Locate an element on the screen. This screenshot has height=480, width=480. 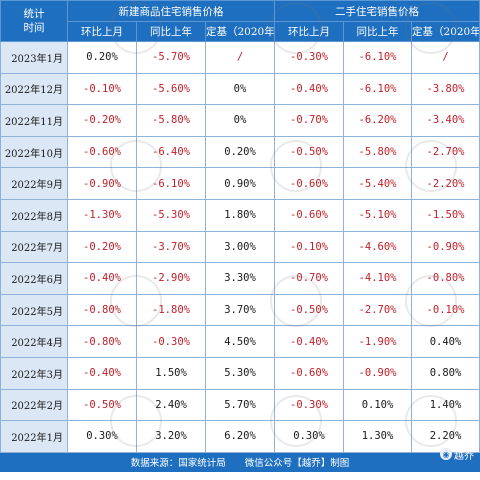
row-month: 2022年5月 is located at coordinates (34, 310).